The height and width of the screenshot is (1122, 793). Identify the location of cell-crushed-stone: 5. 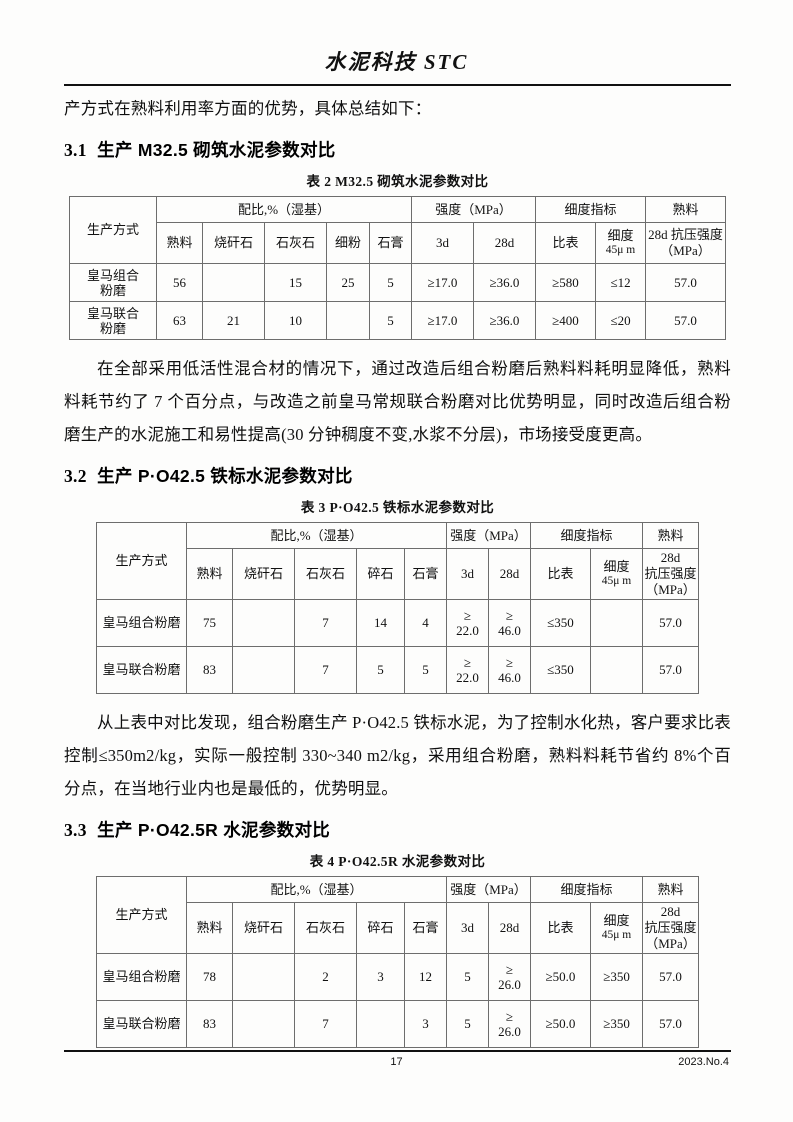
(380, 670).